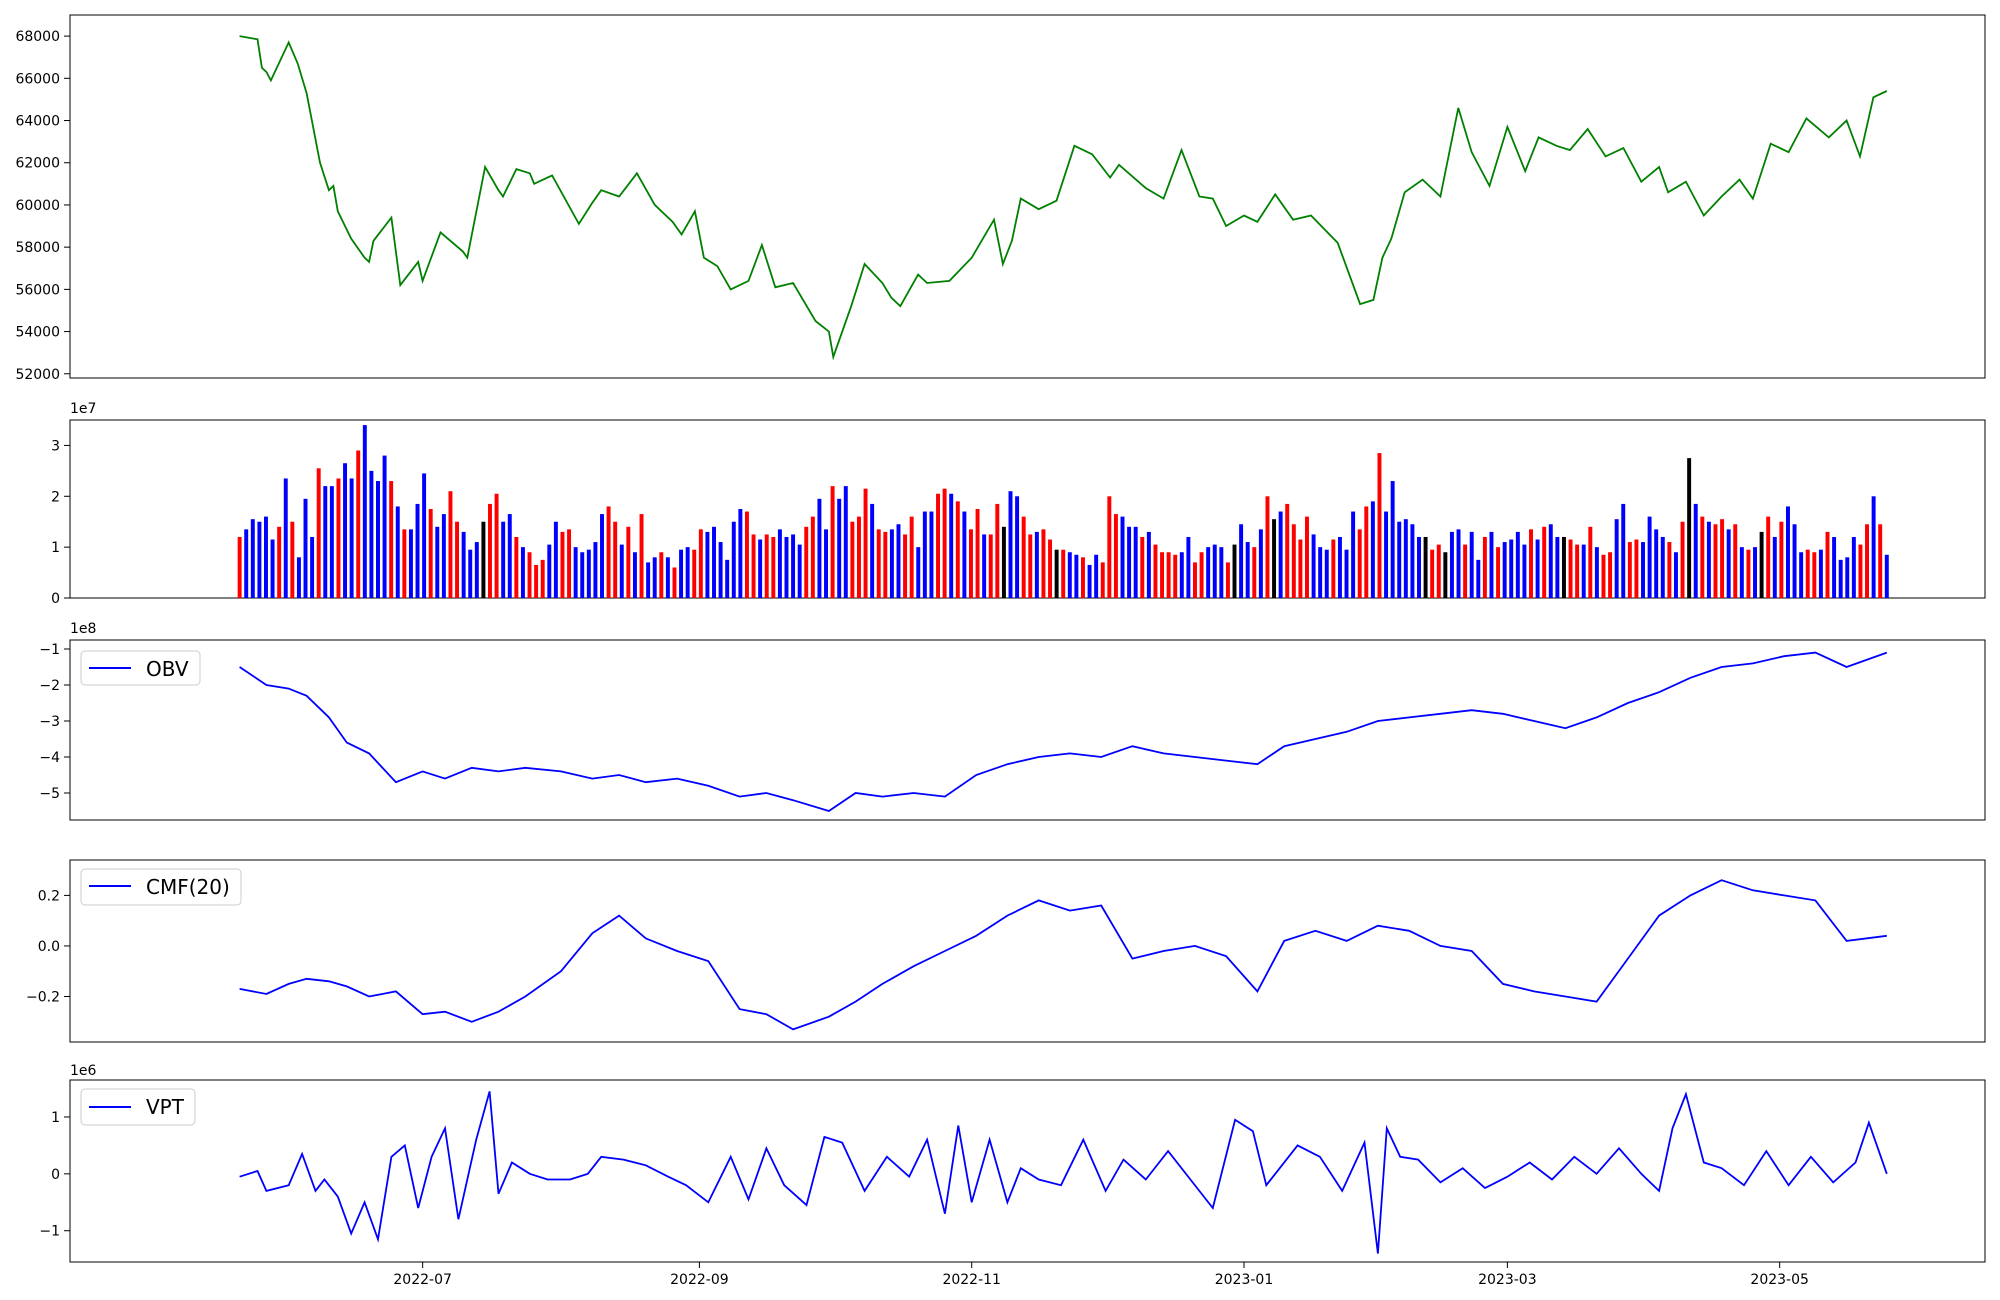  I want to click on obv-ytick-label: −1, so click(49, 650).